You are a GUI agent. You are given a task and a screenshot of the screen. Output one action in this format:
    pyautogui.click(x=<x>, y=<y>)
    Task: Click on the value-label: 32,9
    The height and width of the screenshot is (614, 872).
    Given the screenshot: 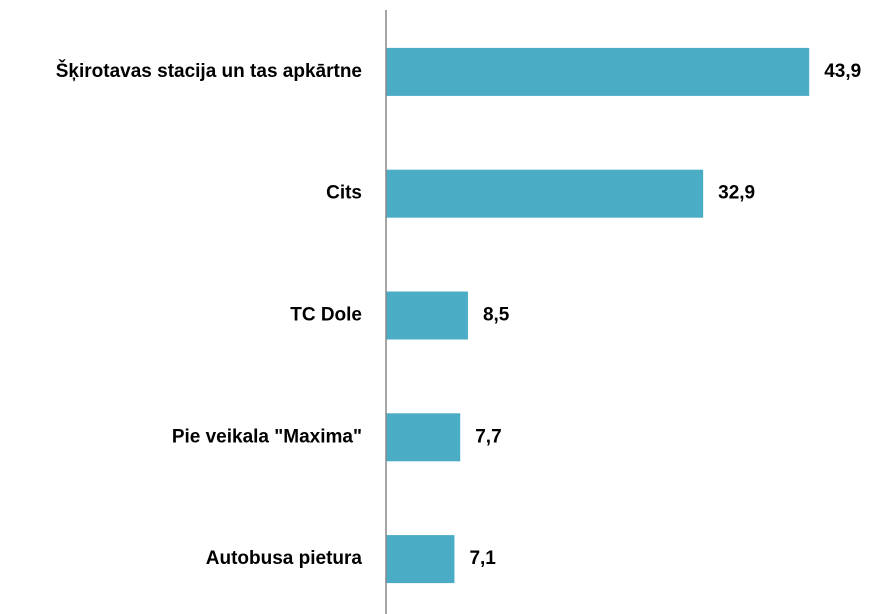 What is the action you would take?
    pyautogui.click(x=736, y=193)
    